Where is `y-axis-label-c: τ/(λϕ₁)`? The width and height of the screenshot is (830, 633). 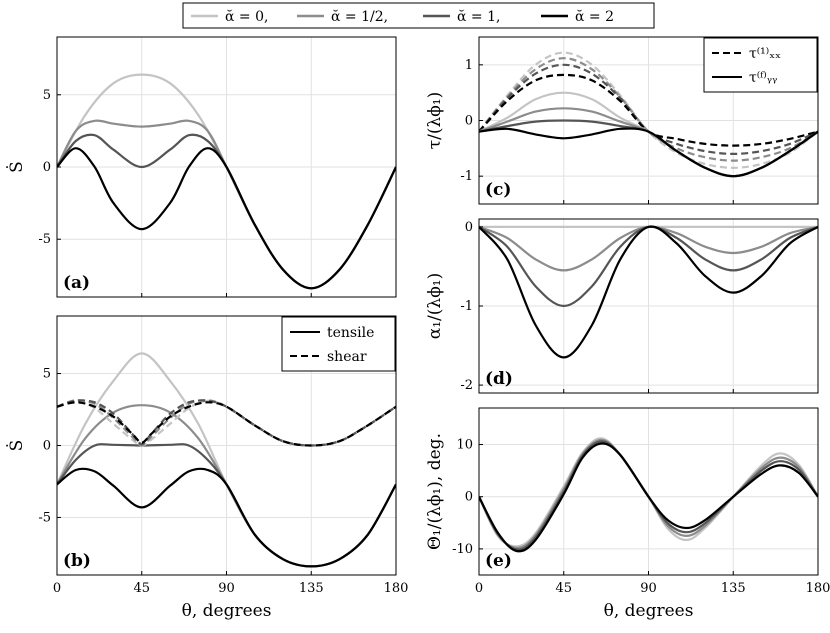
y-axis-label-c: τ/(λϕ₁) is located at coordinates (435, 121).